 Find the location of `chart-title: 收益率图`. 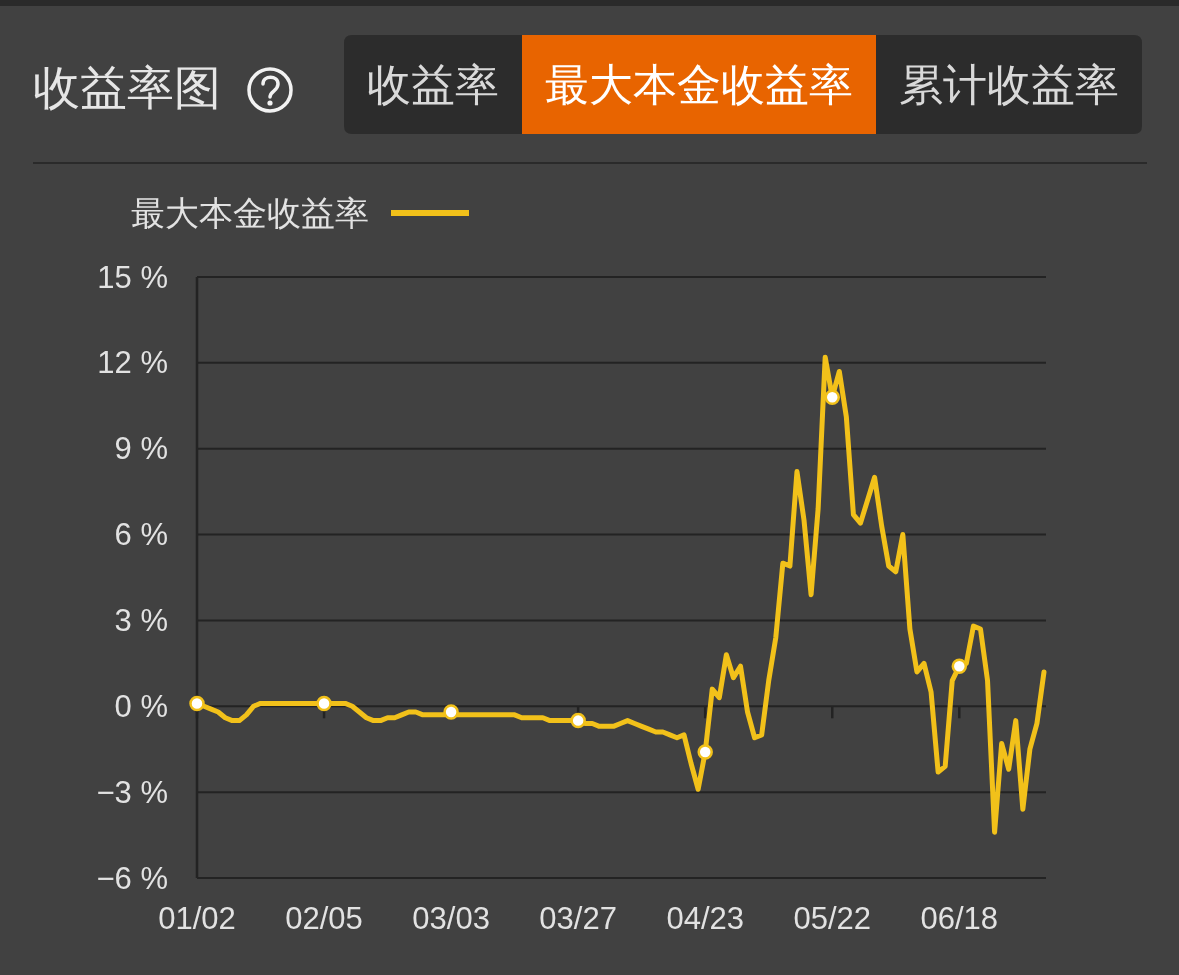

chart-title: 收益率图 is located at coordinates (127, 87).